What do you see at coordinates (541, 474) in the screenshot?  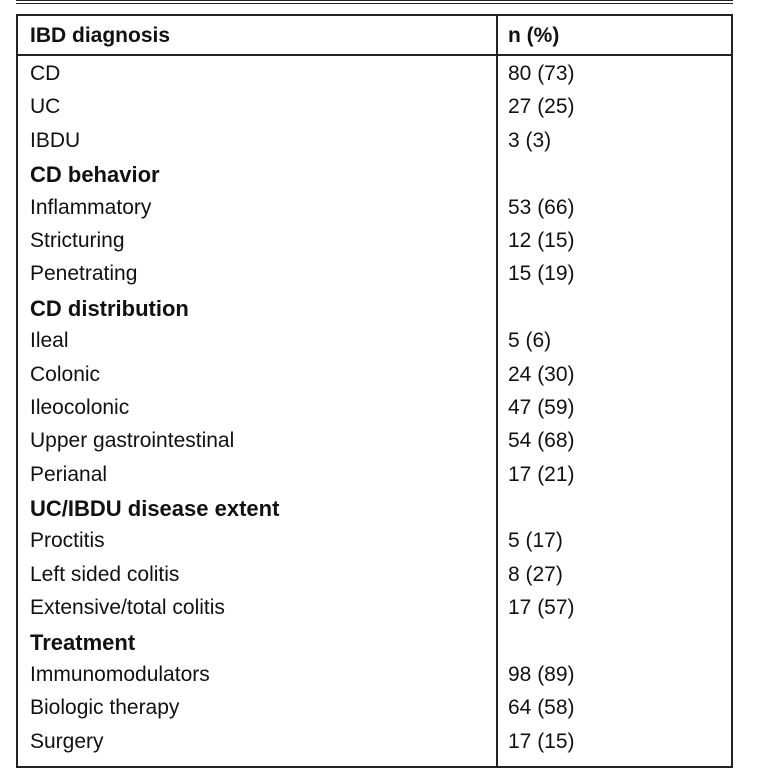 I see `row-value: 17 (21)` at bounding box center [541, 474].